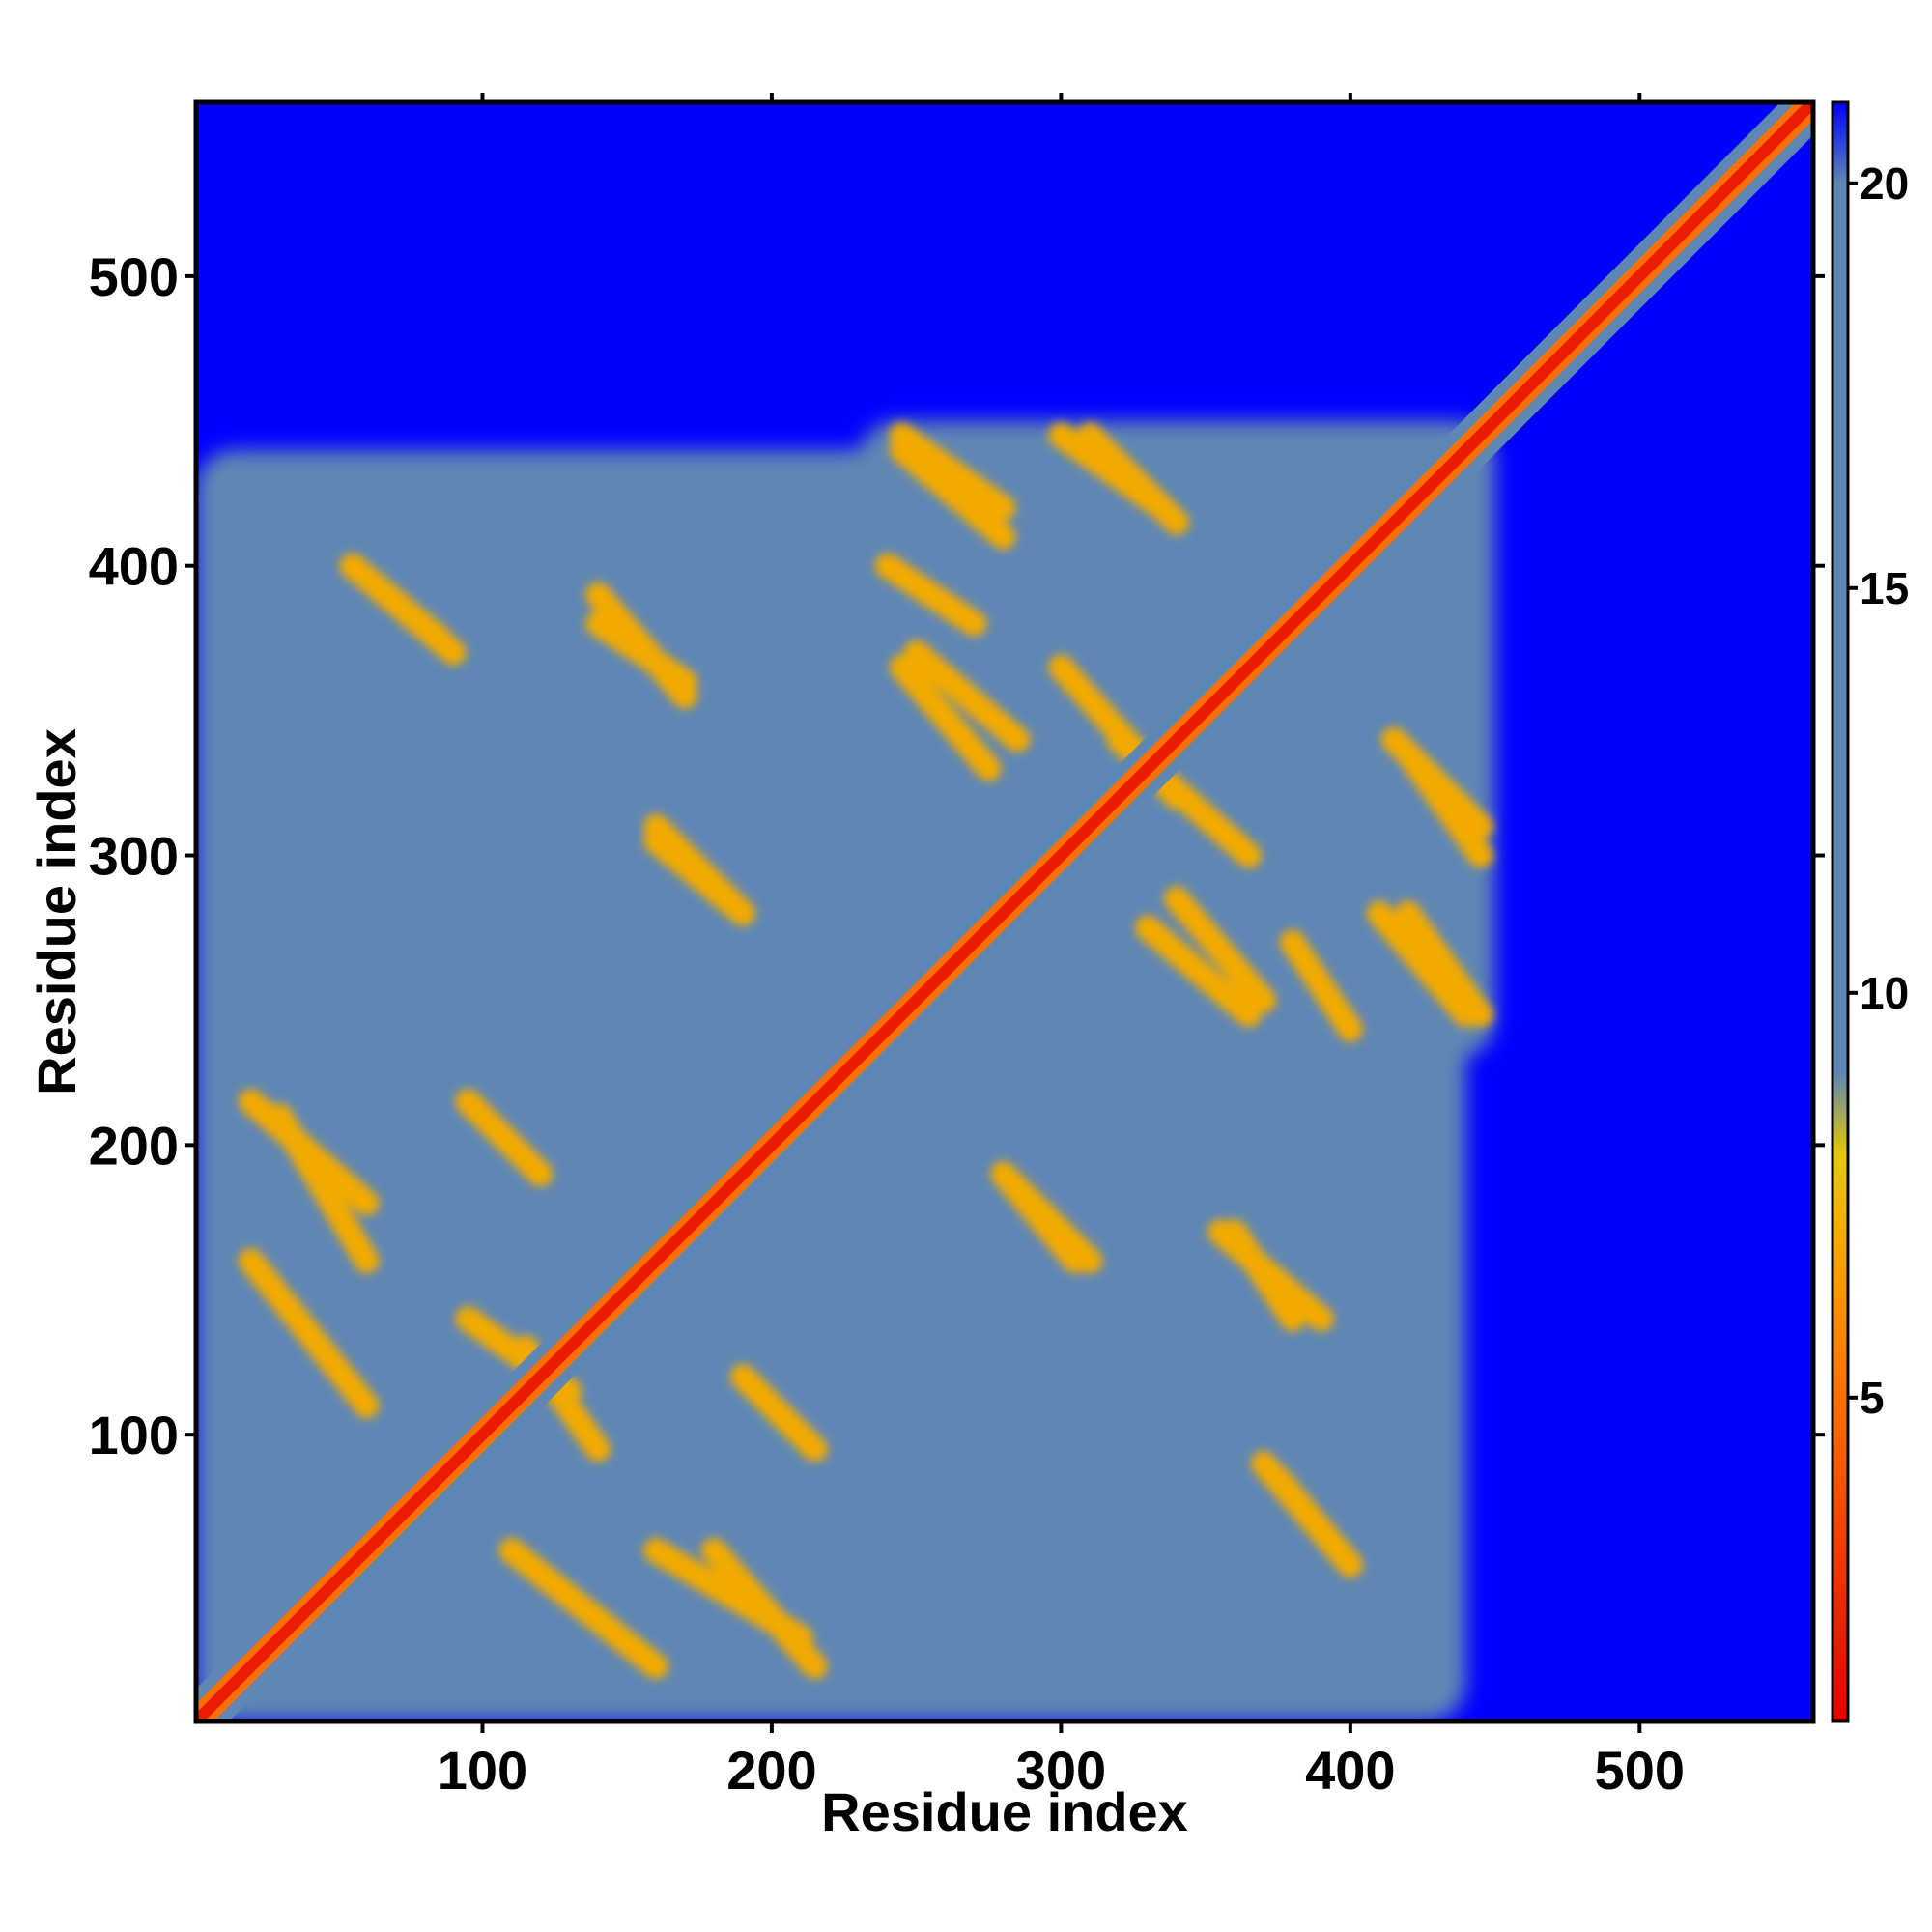 Image resolution: width=1932 pixels, height=1932 pixels. I want to click on secondary-stripe-8-mirror, so click(699, 877).